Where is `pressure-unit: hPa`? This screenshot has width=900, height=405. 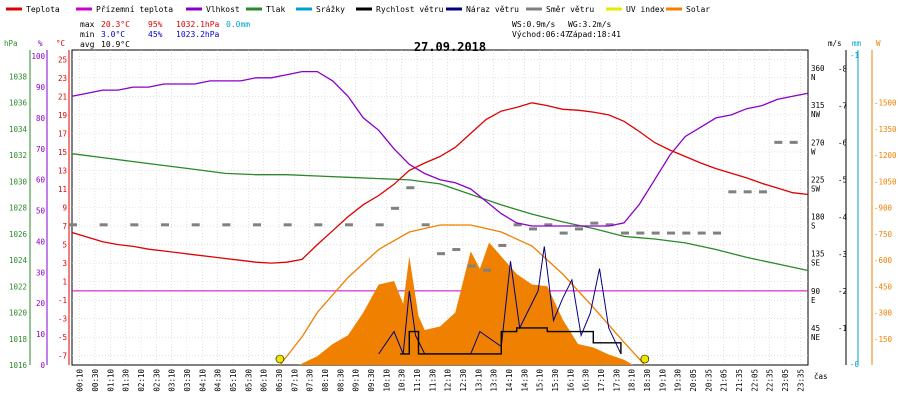 pressure-unit: hPa is located at coordinates (11, 43).